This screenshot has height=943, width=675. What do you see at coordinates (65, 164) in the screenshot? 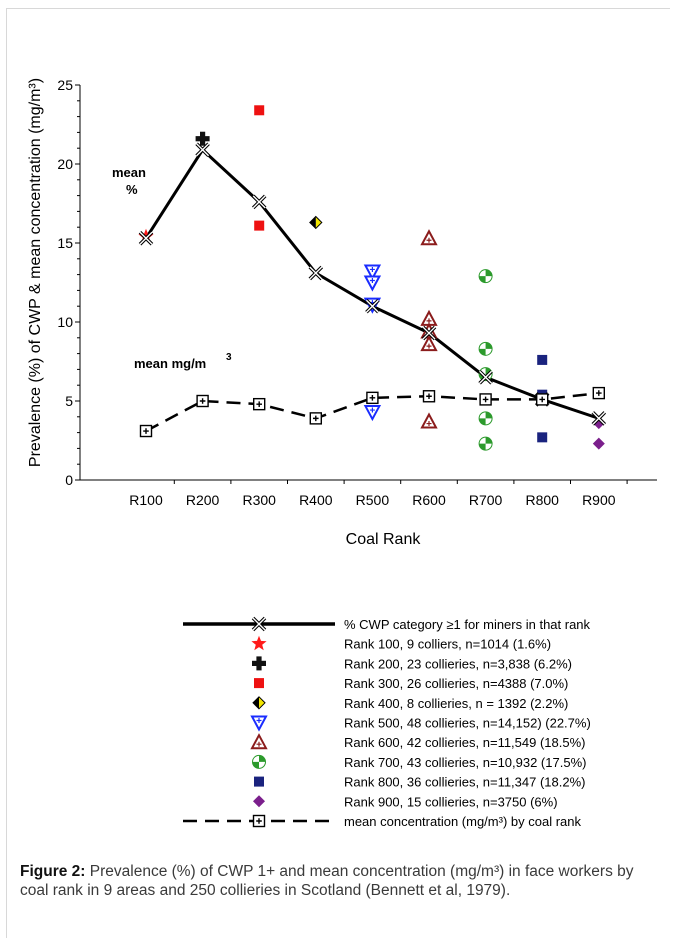
I see `y-tick-label: 20` at bounding box center [65, 164].